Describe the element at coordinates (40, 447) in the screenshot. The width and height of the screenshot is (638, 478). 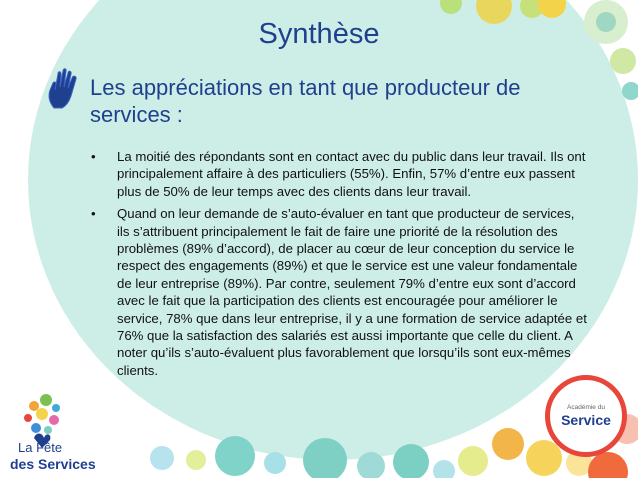
I see `fete-logo-line1: La Fête` at that location.